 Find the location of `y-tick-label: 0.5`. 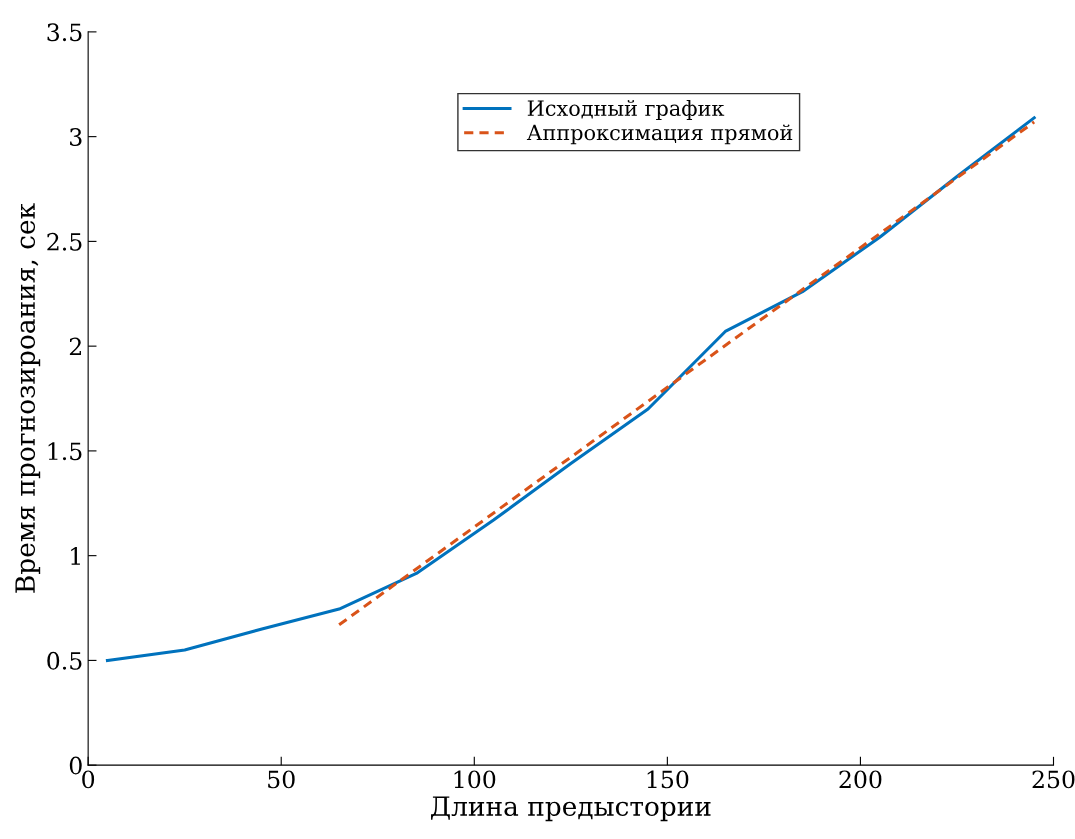

y-tick-label: 0.5 is located at coordinates (64, 660).